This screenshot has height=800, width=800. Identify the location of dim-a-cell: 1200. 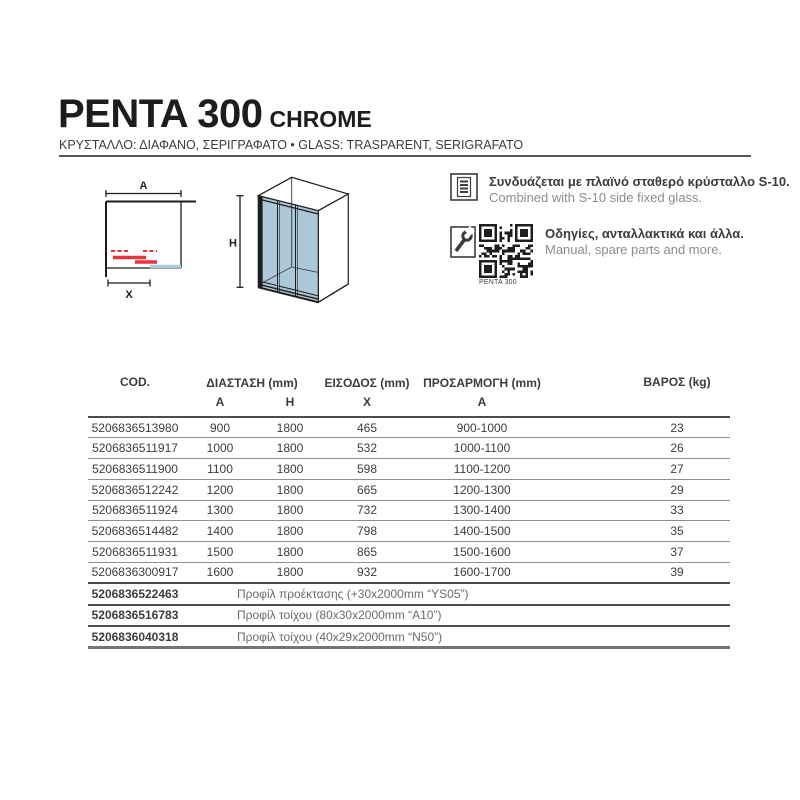
(220, 489).